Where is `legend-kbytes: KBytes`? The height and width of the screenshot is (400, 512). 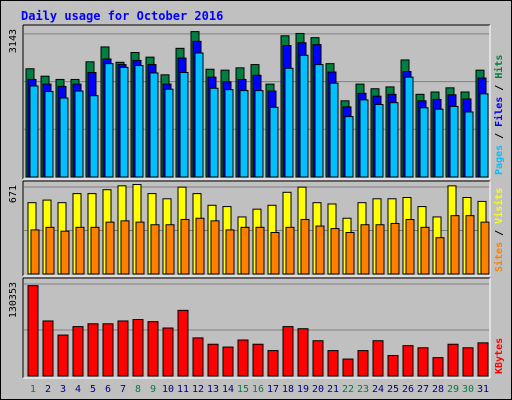 legend-kbytes: KBytes is located at coordinates (499, 356).